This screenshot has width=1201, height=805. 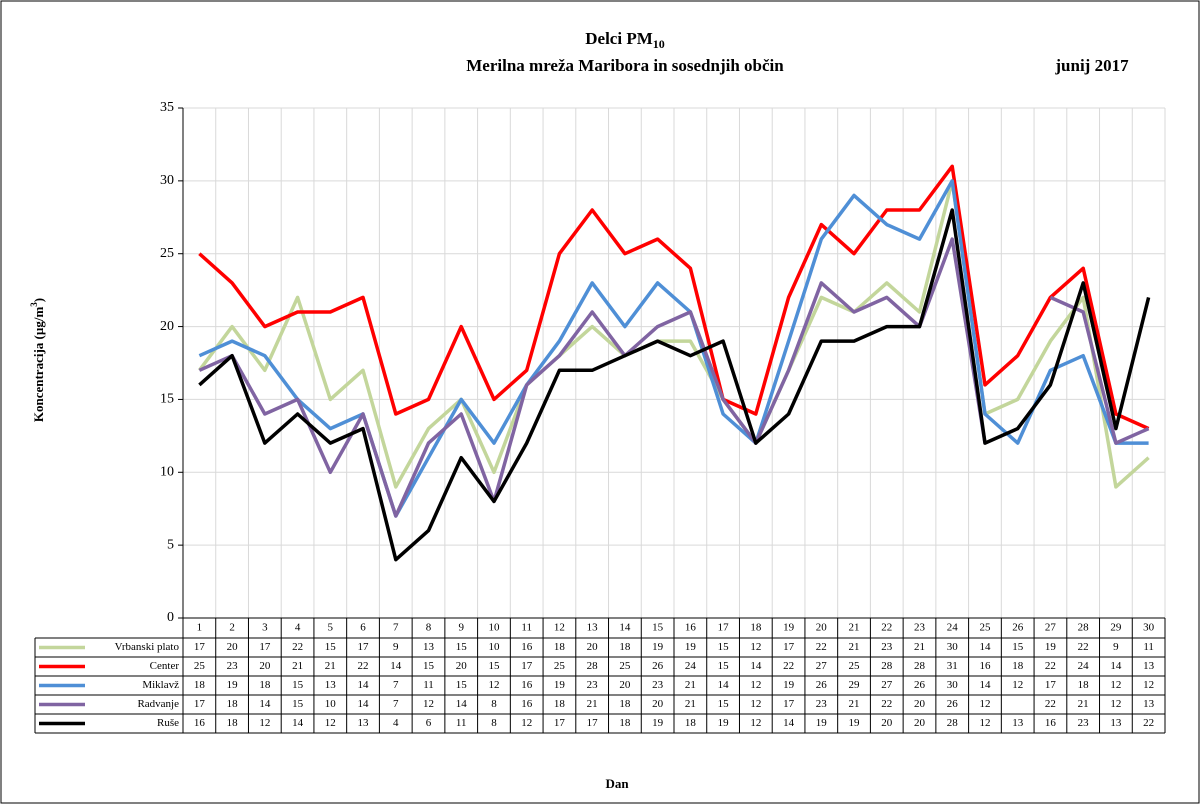 What do you see at coordinates (167, 472) in the screenshot?
I see `y-tick-label: 10` at bounding box center [167, 472].